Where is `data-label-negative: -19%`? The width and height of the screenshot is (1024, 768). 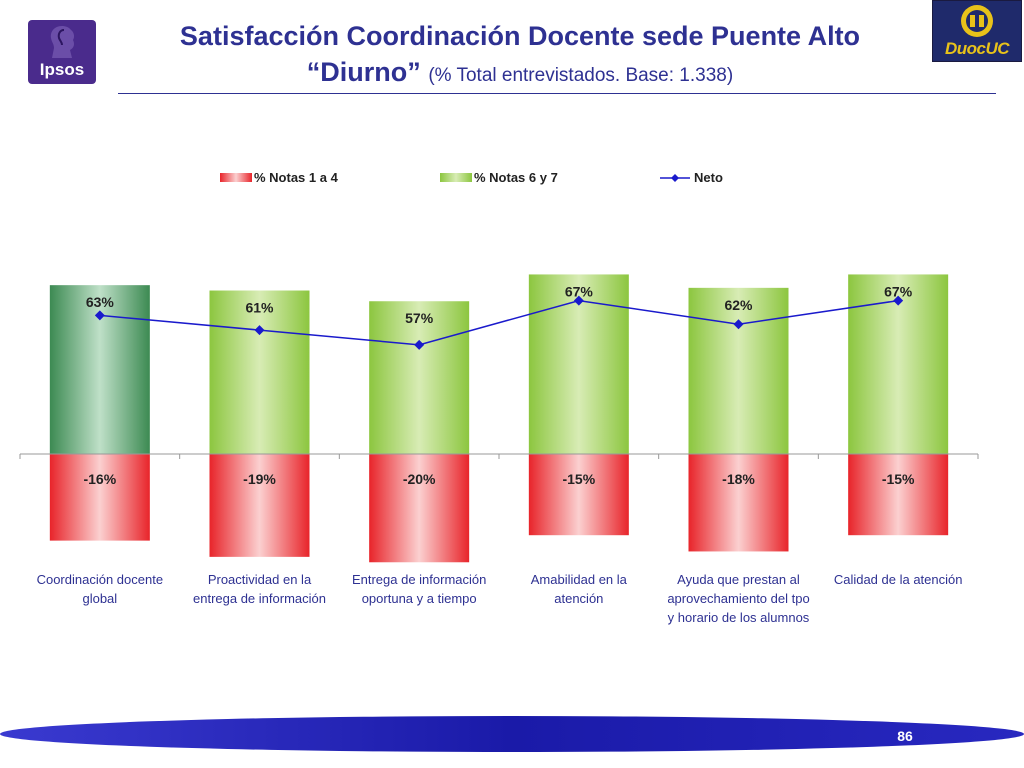 data-label-negative: -19% is located at coordinates (259, 479).